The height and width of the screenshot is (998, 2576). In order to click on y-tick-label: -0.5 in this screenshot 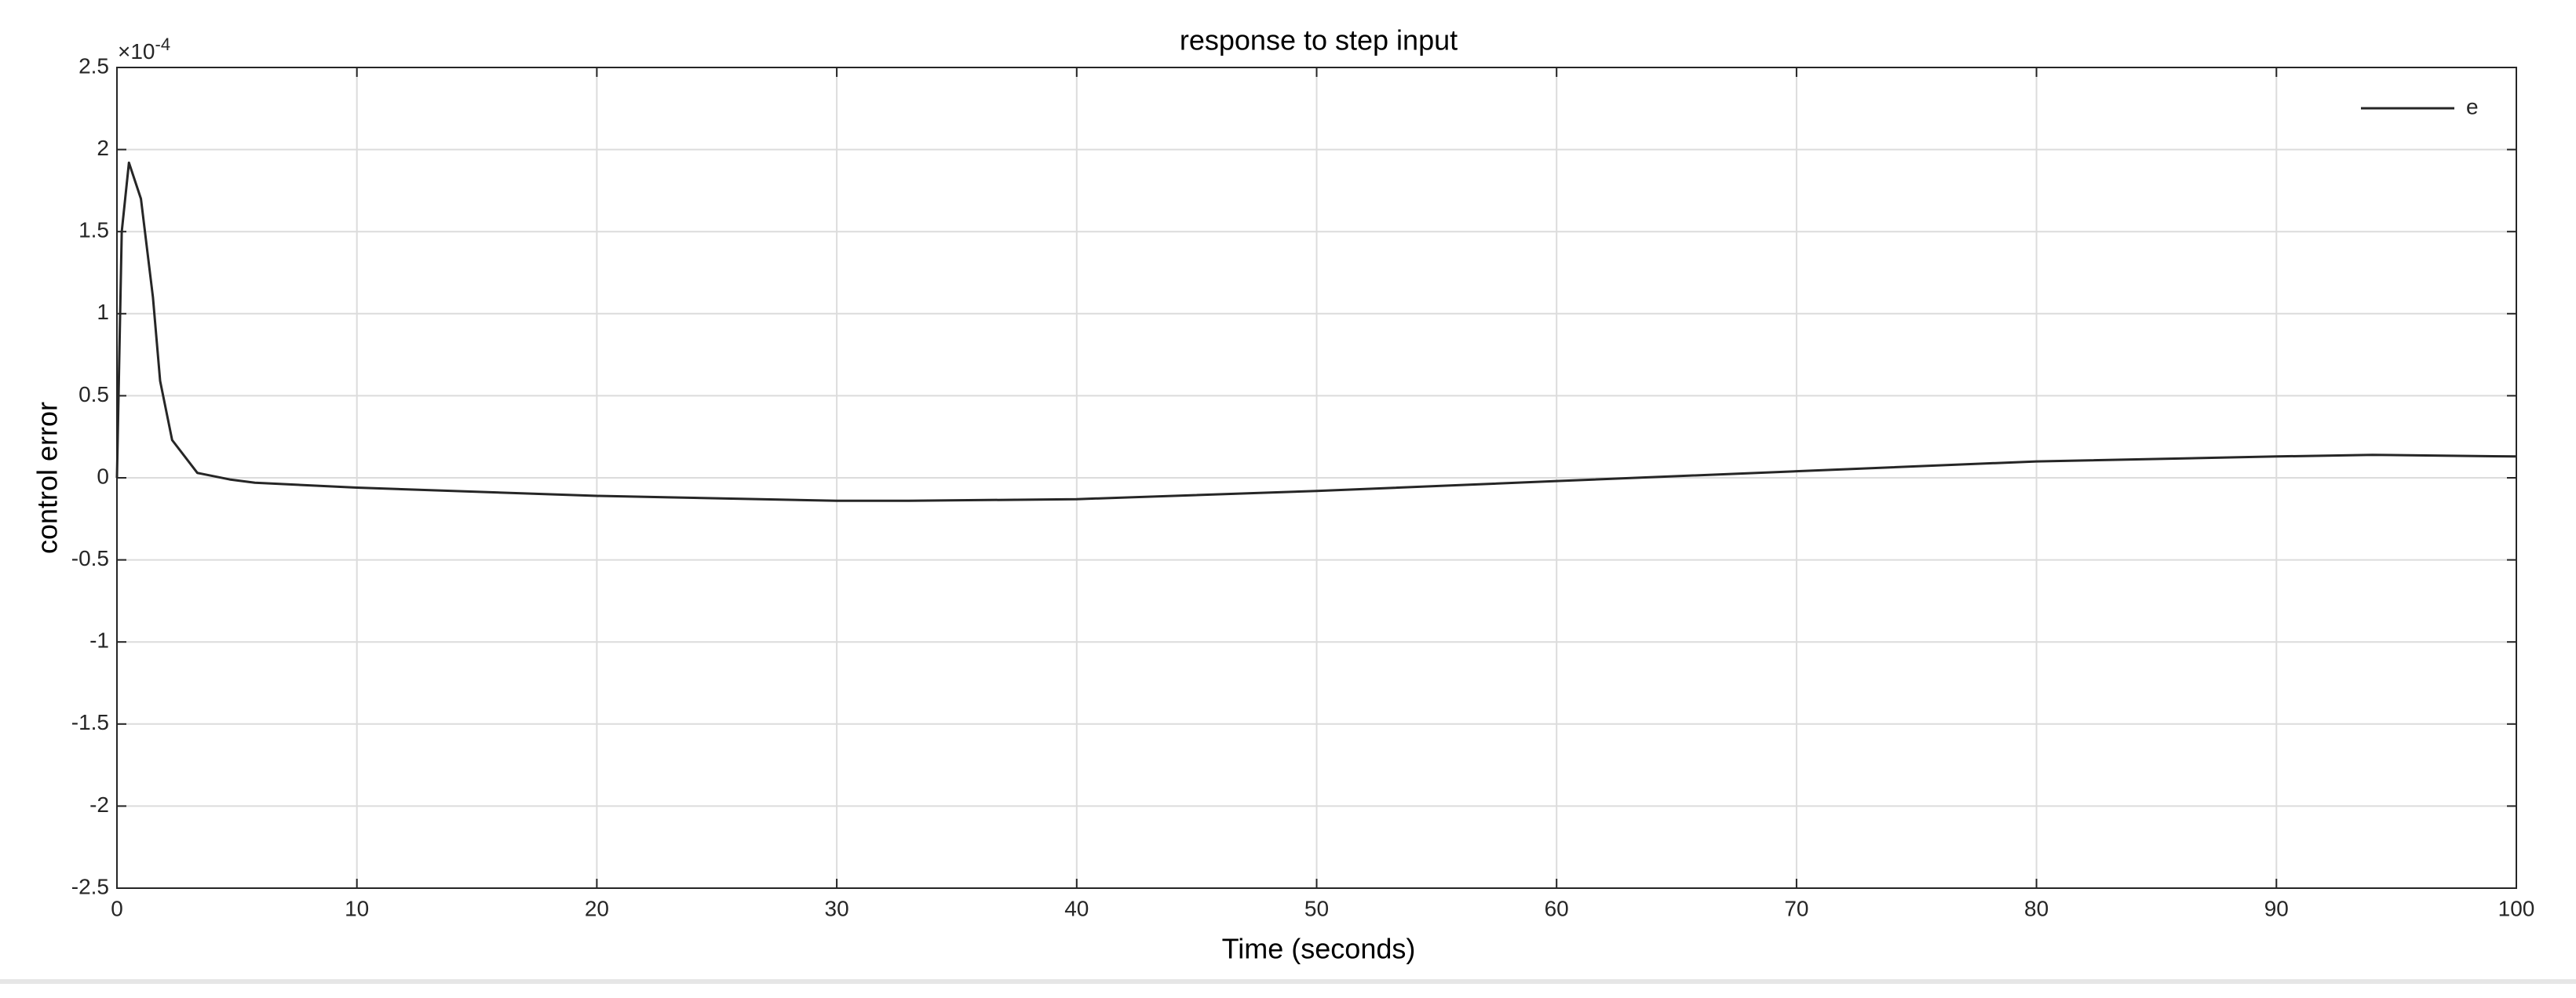, I will do `click(90, 558)`.